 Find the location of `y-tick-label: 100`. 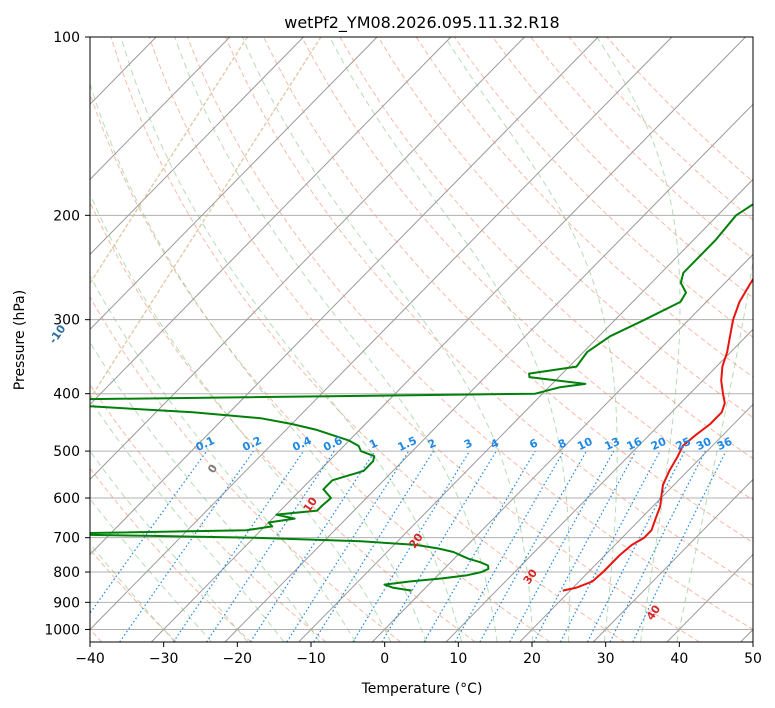

y-tick-label: 100 is located at coordinates (66, 38).